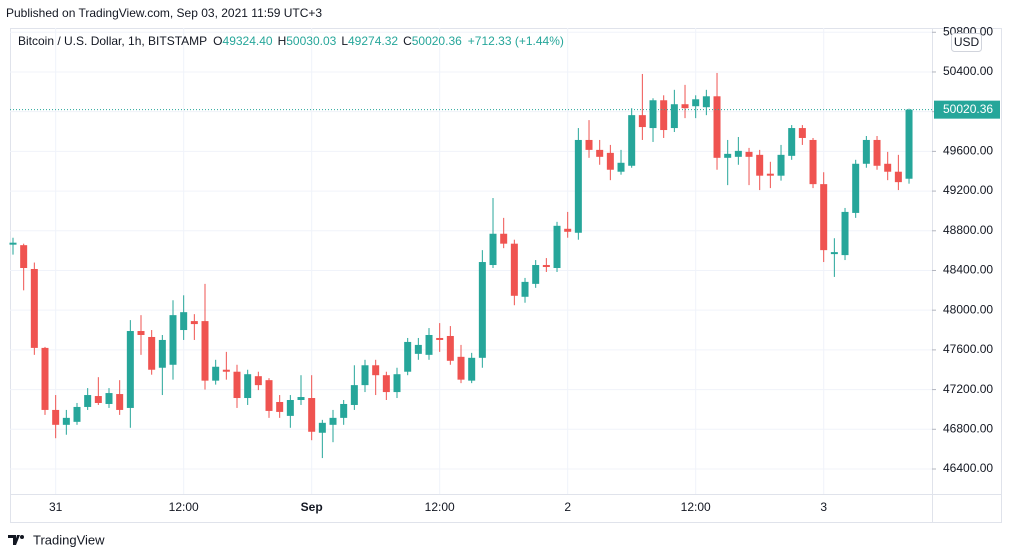 The width and height of the screenshot is (1012, 558). Describe the element at coordinates (968, 428) in the screenshot. I see `y-tick-label: 46800.00` at that location.